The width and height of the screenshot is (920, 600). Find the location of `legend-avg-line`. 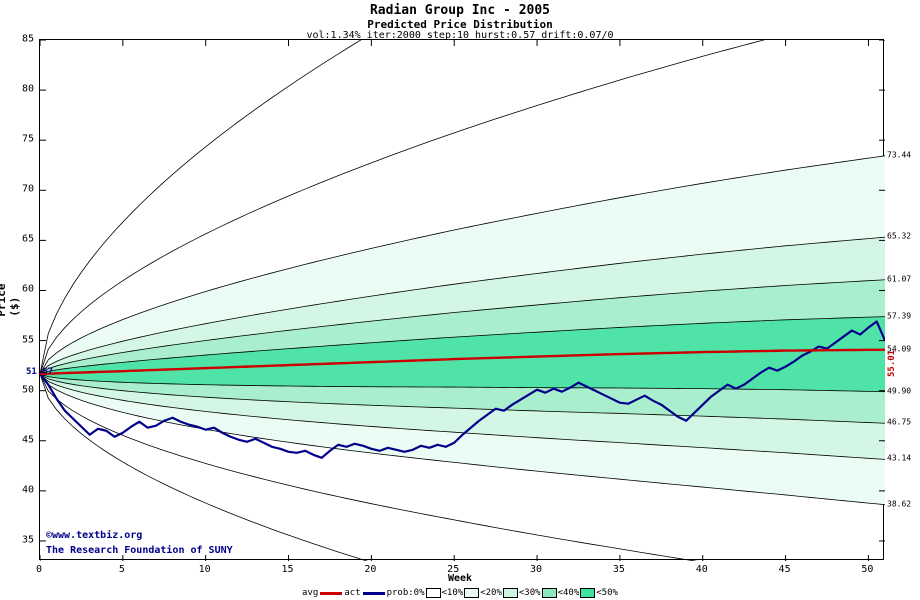

legend-avg-line is located at coordinates (331, 593).